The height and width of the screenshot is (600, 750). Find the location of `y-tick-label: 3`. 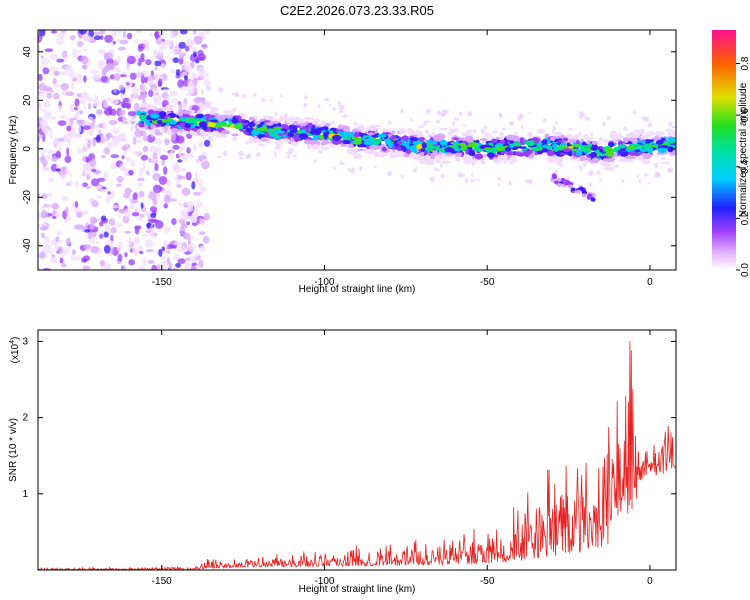

y-tick-label: 3 is located at coordinates (25, 341).